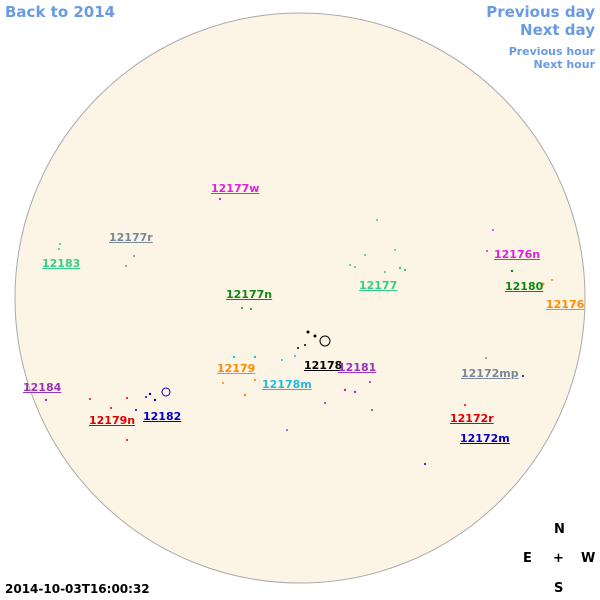 The width and height of the screenshot is (600, 600). What do you see at coordinates (557, 30) in the screenshot?
I see `next-day-link: Next day` at bounding box center [557, 30].